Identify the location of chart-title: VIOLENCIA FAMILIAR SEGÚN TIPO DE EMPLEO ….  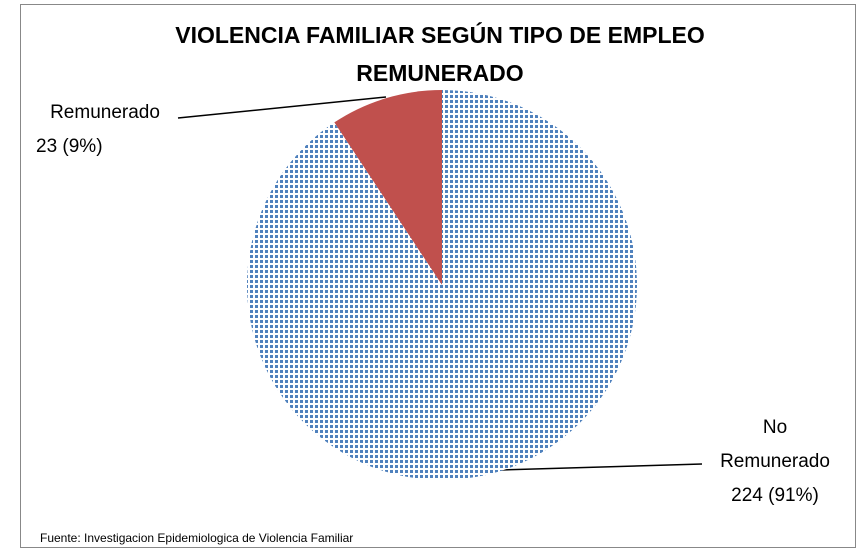
(440, 54).